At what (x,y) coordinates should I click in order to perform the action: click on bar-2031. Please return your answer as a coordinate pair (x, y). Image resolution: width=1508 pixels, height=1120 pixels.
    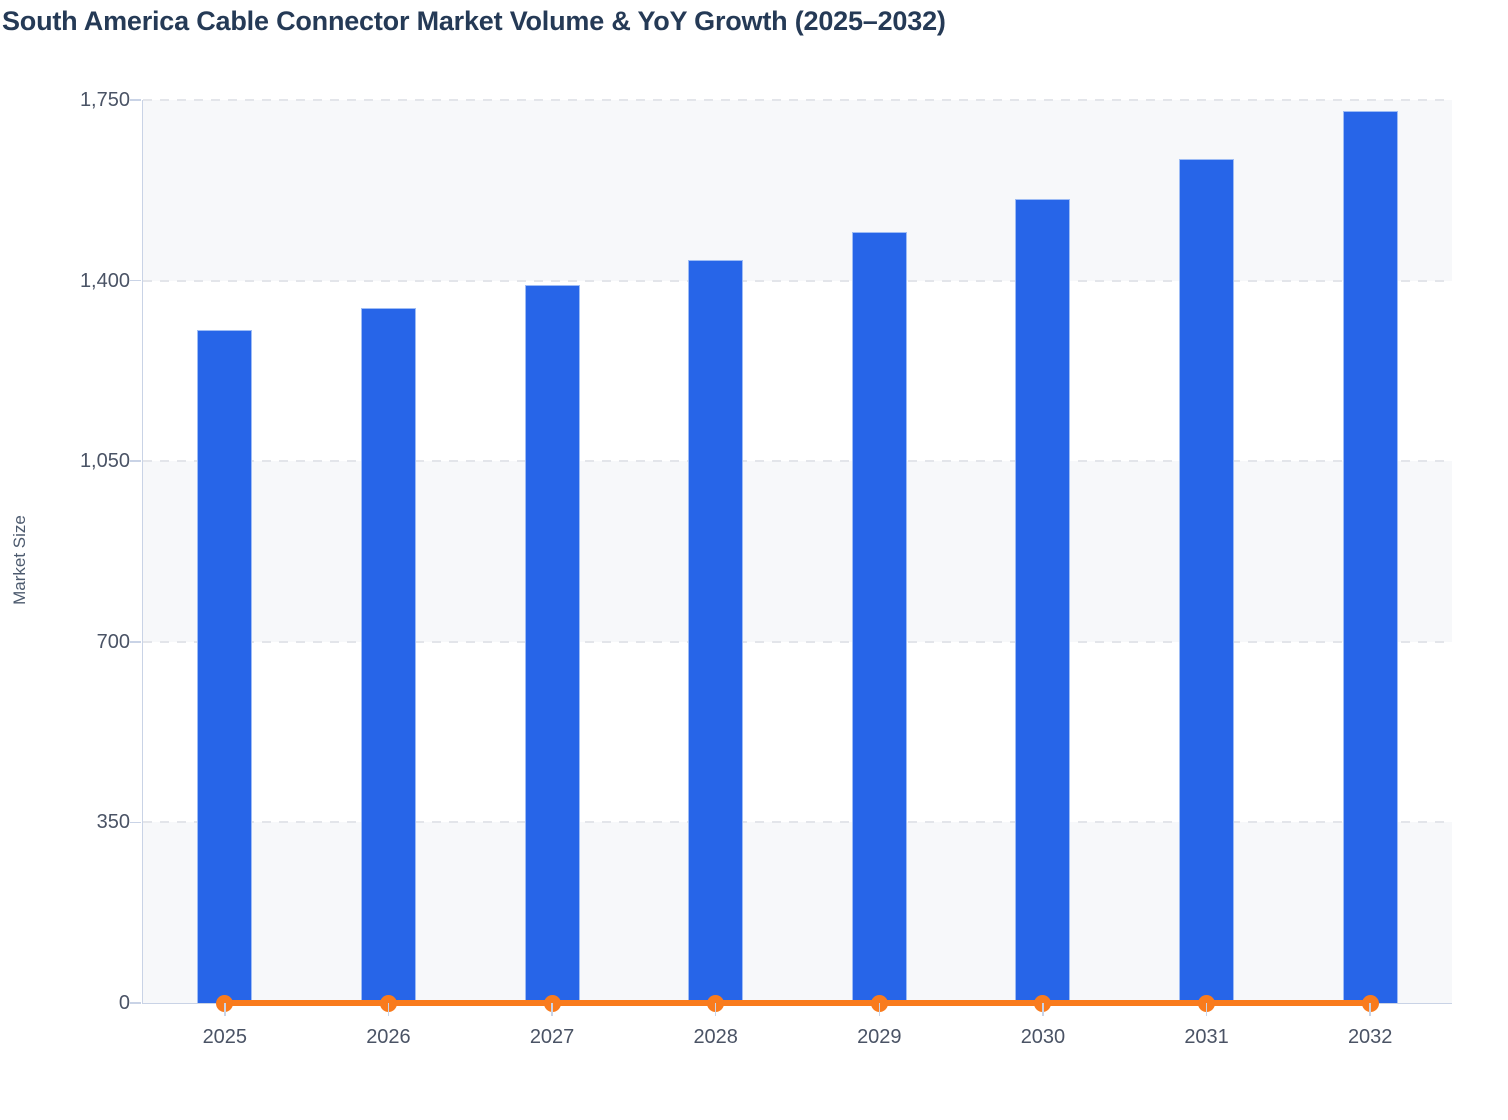
    Looking at the image, I should click on (1207, 580).